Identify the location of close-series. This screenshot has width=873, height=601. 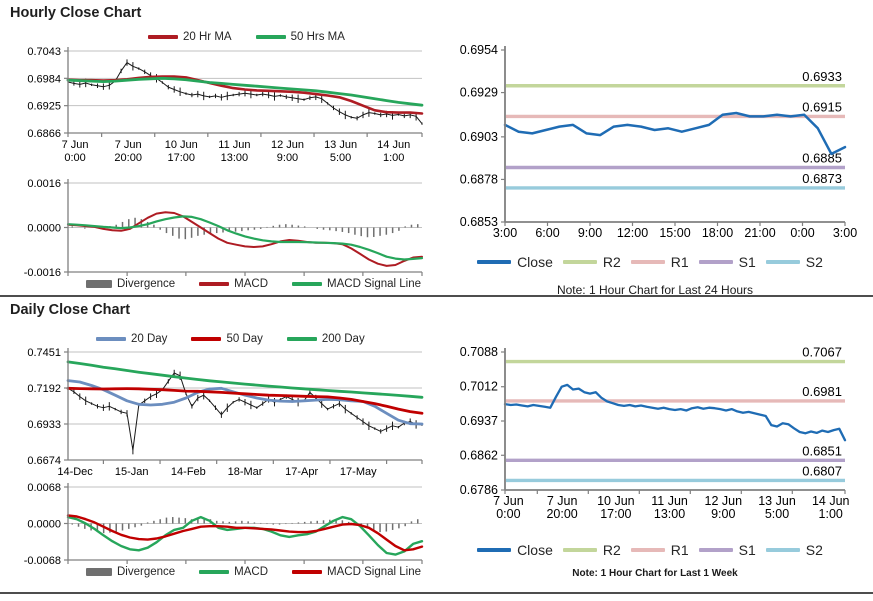
(675, 133).